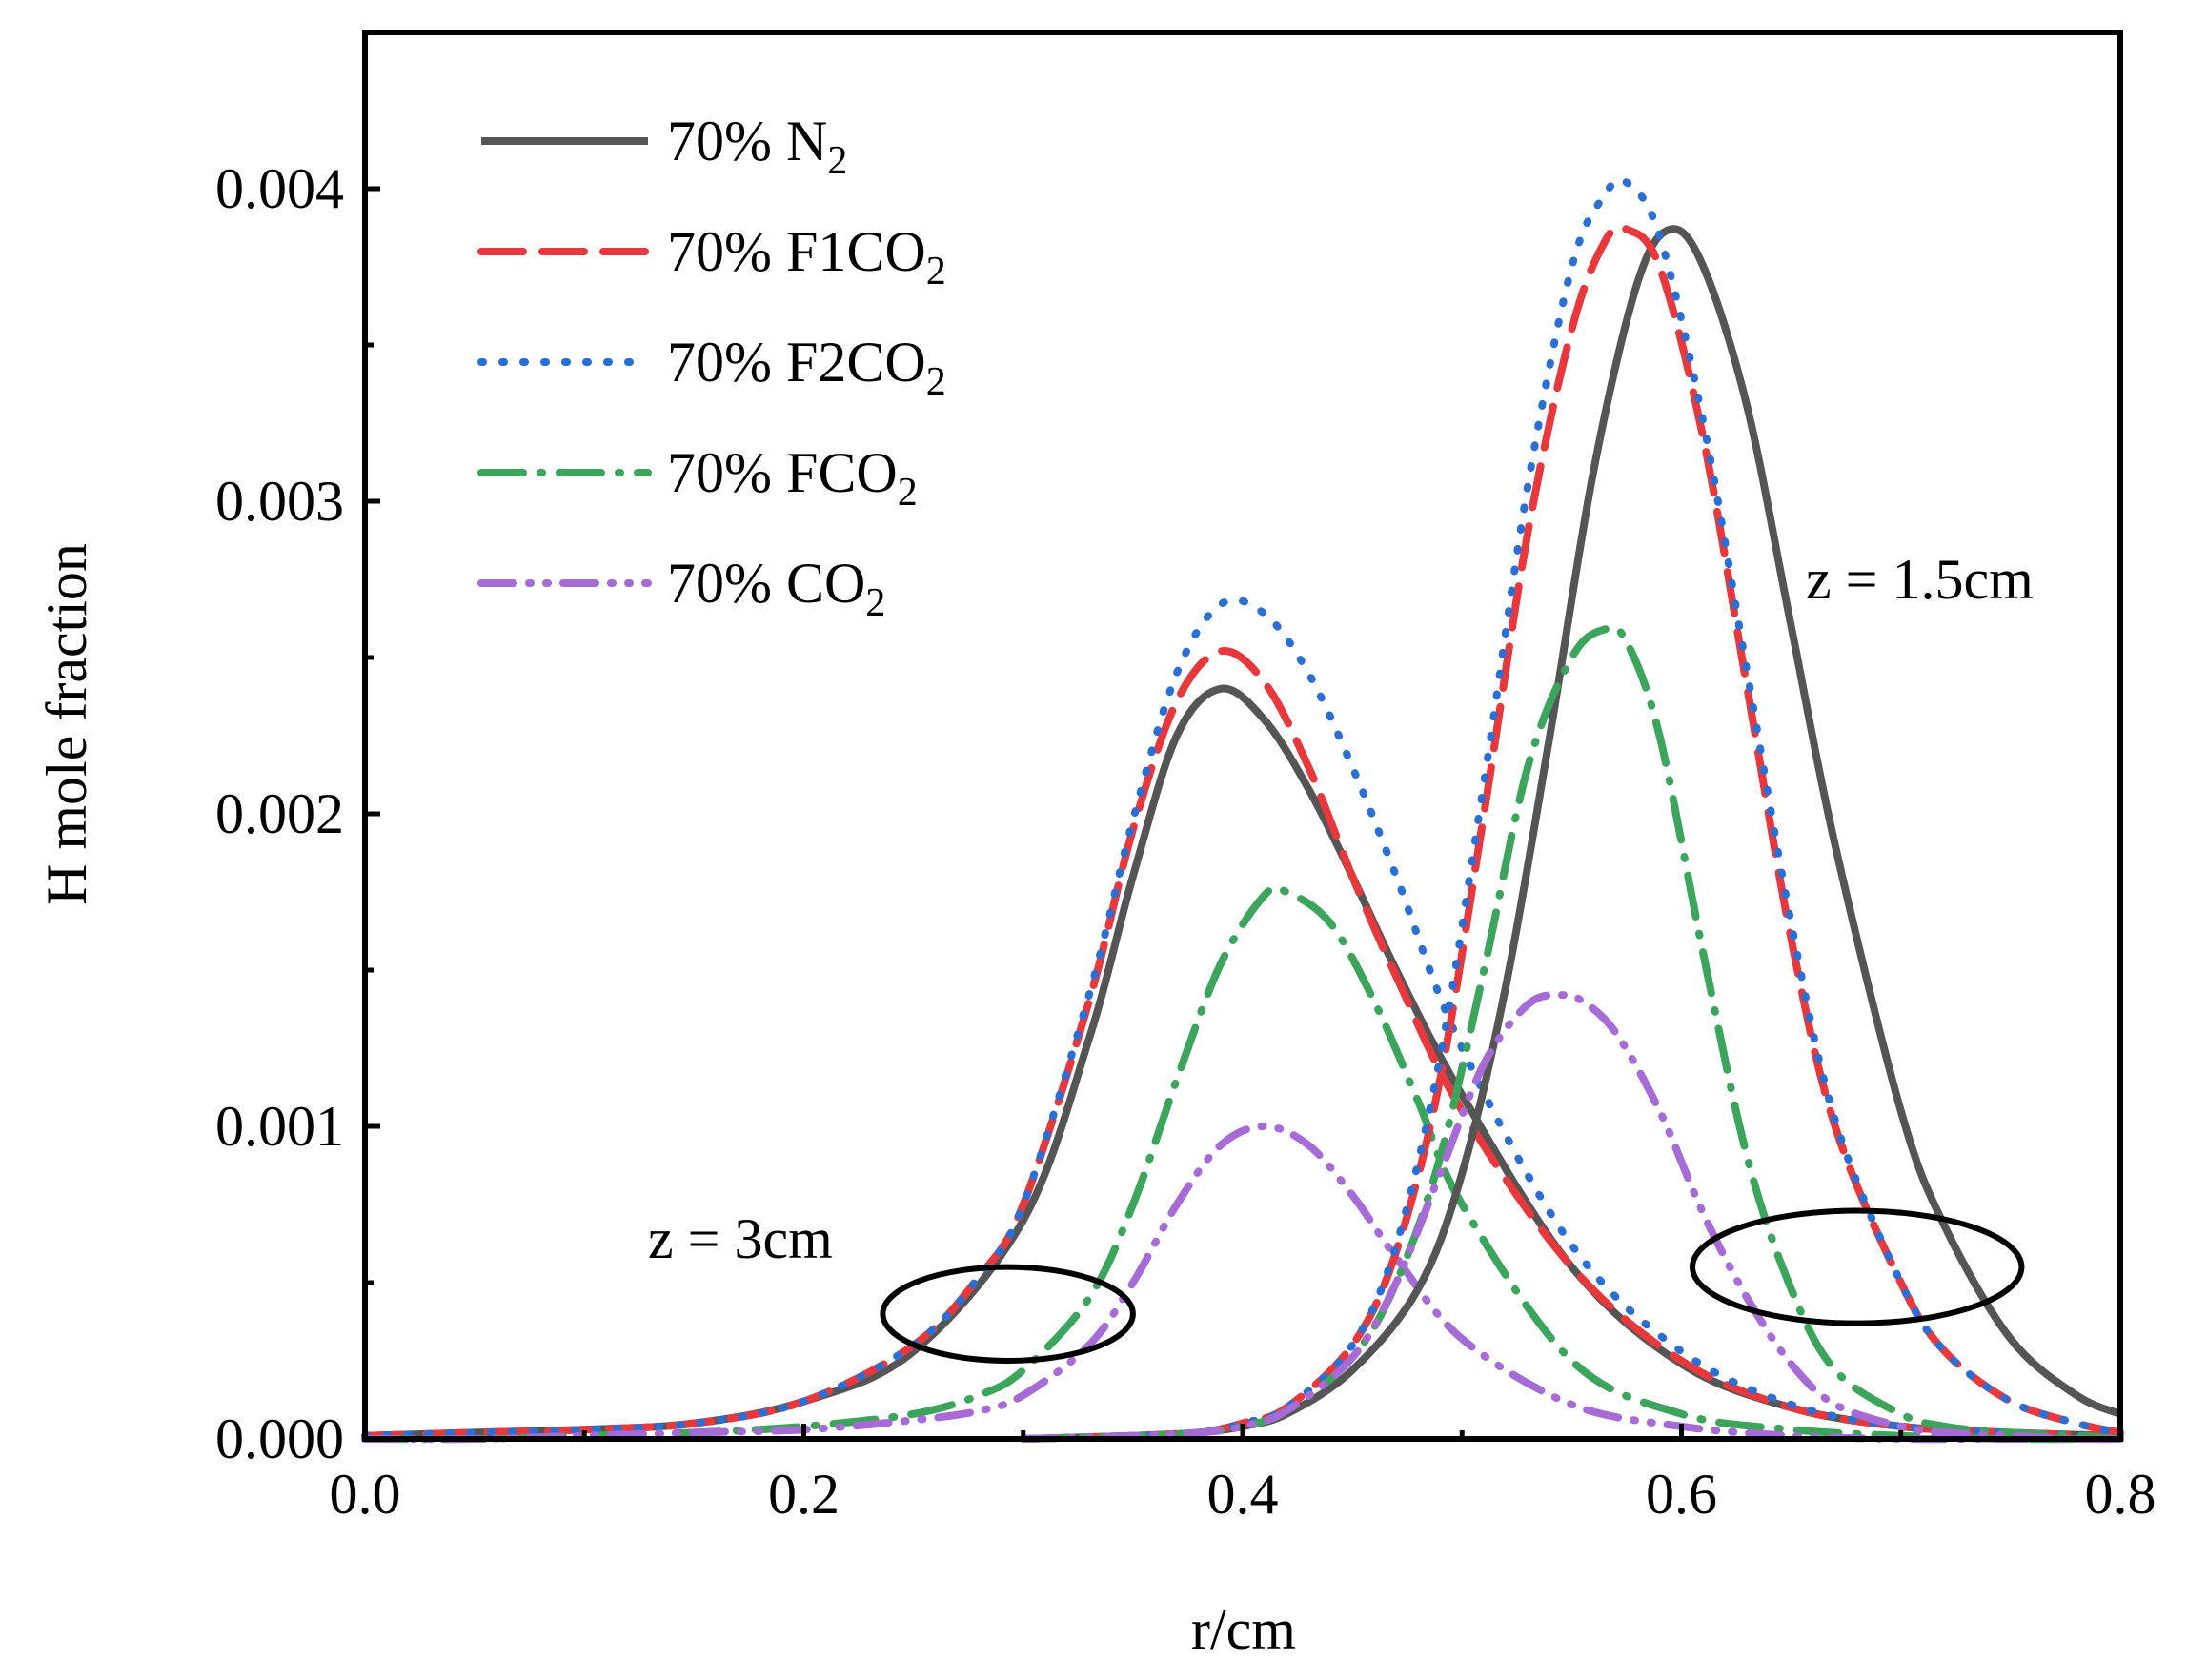 This screenshot has height=1680, width=2187. Describe the element at coordinates (740, 1238) in the screenshot. I see `annotation-z-3cm: z = 3cm` at that location.